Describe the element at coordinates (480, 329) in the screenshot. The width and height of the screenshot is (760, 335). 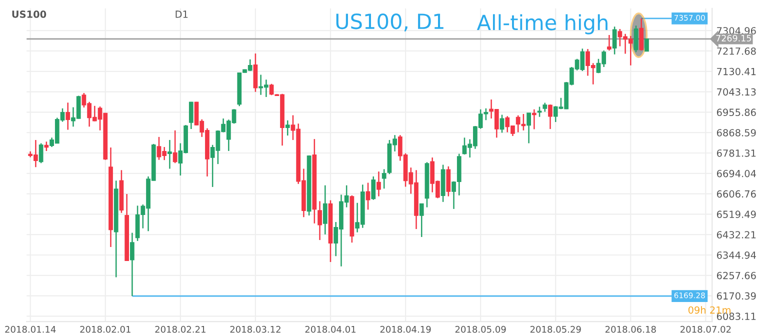
I see `x-tick-label: 2018.05.09` at that location.